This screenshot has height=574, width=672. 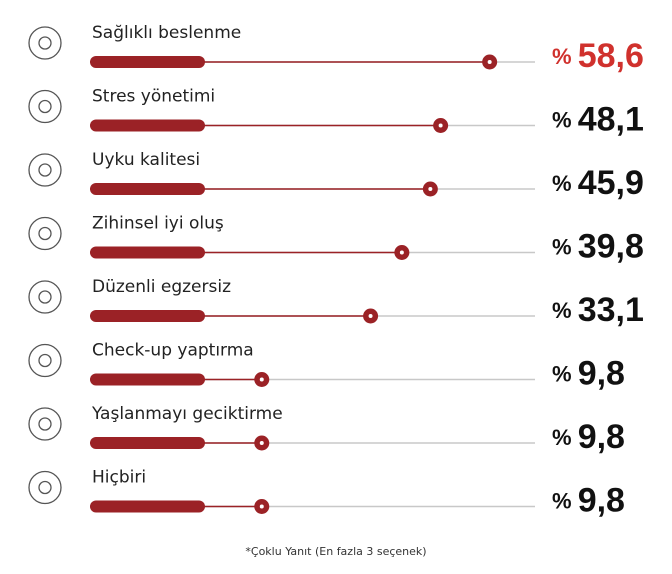 I want to click on value-number: 33,1, so click(x=611, y=310).